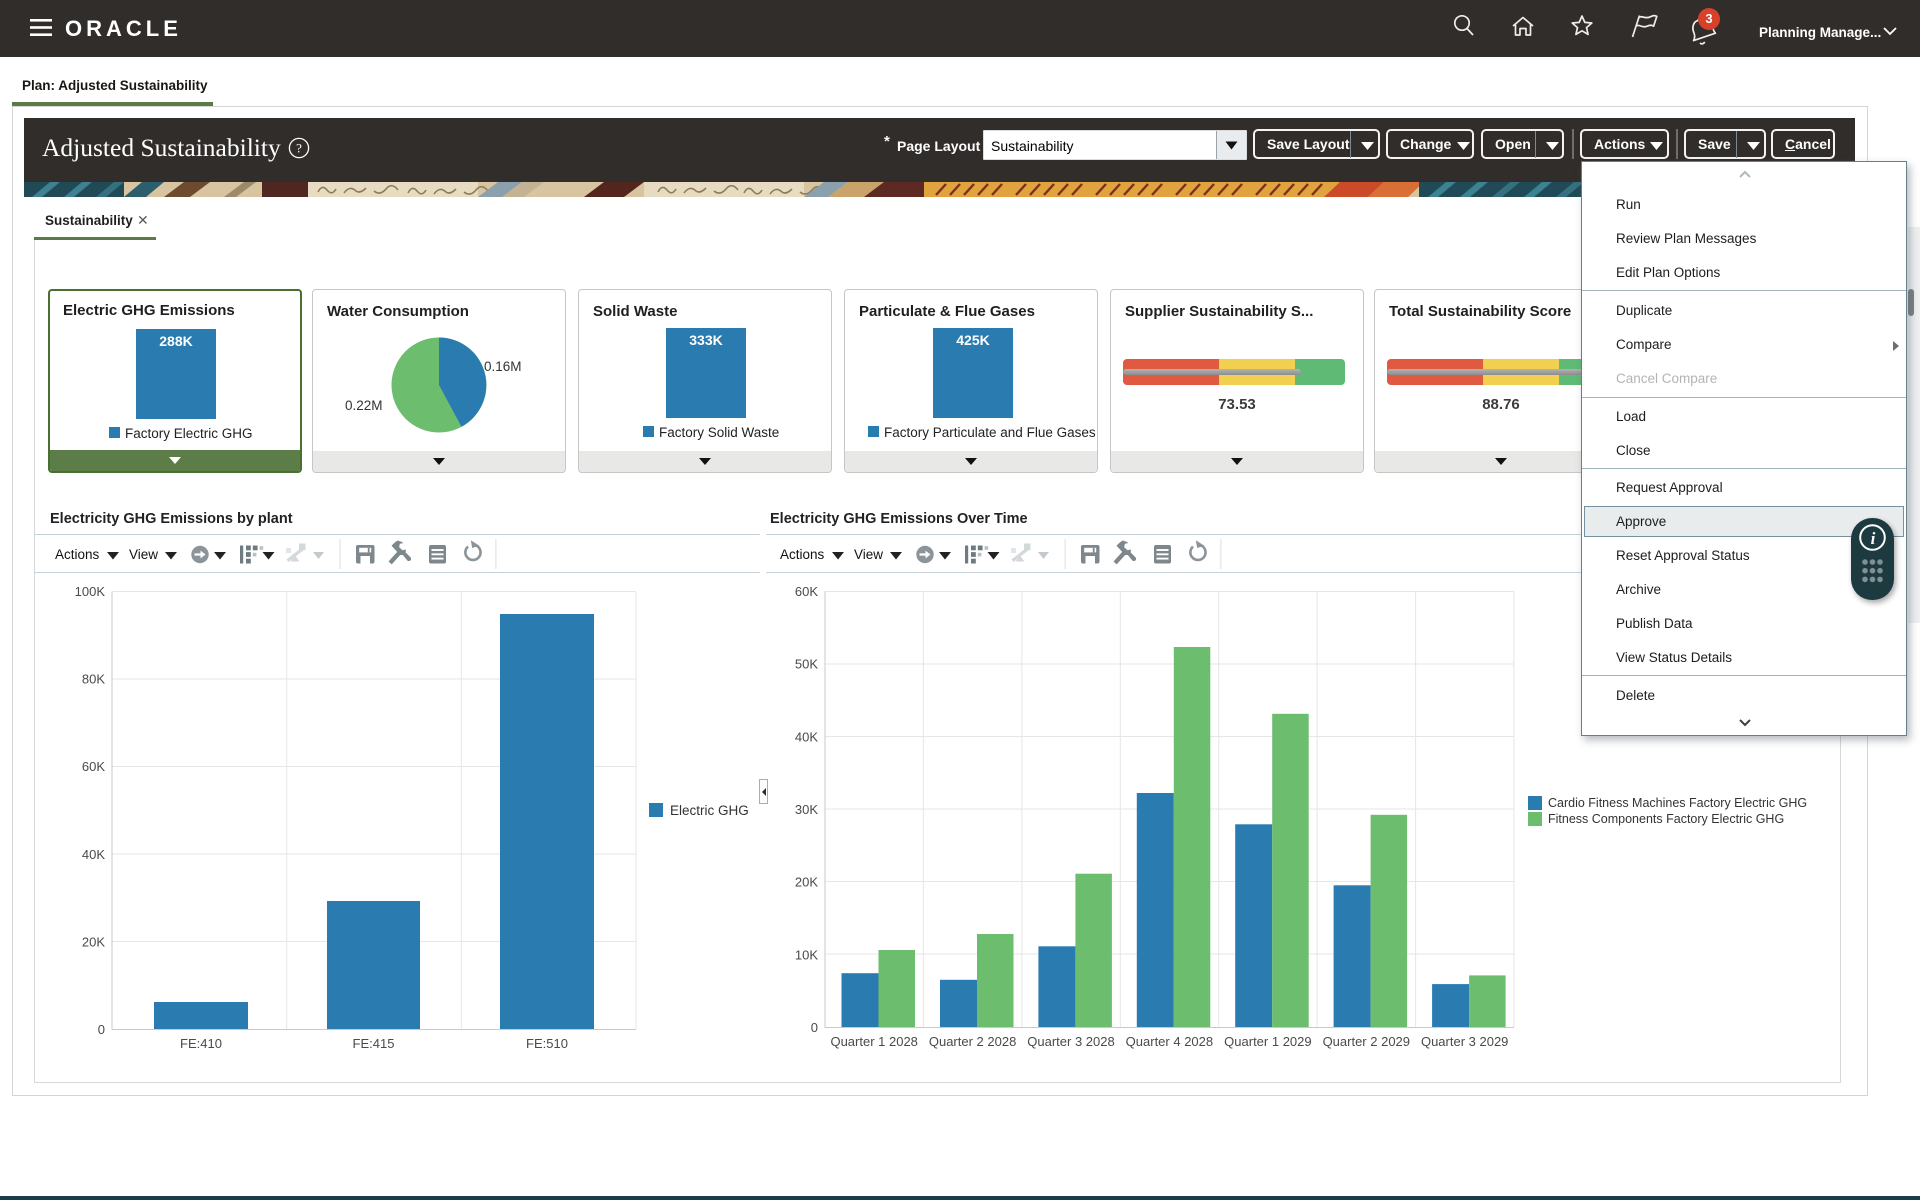 The image size is (1920, 1200). What do you see at coordinates (93, 679) in the screenshot?
I see `svg-text: 80K` at bounding box center [93, 679].